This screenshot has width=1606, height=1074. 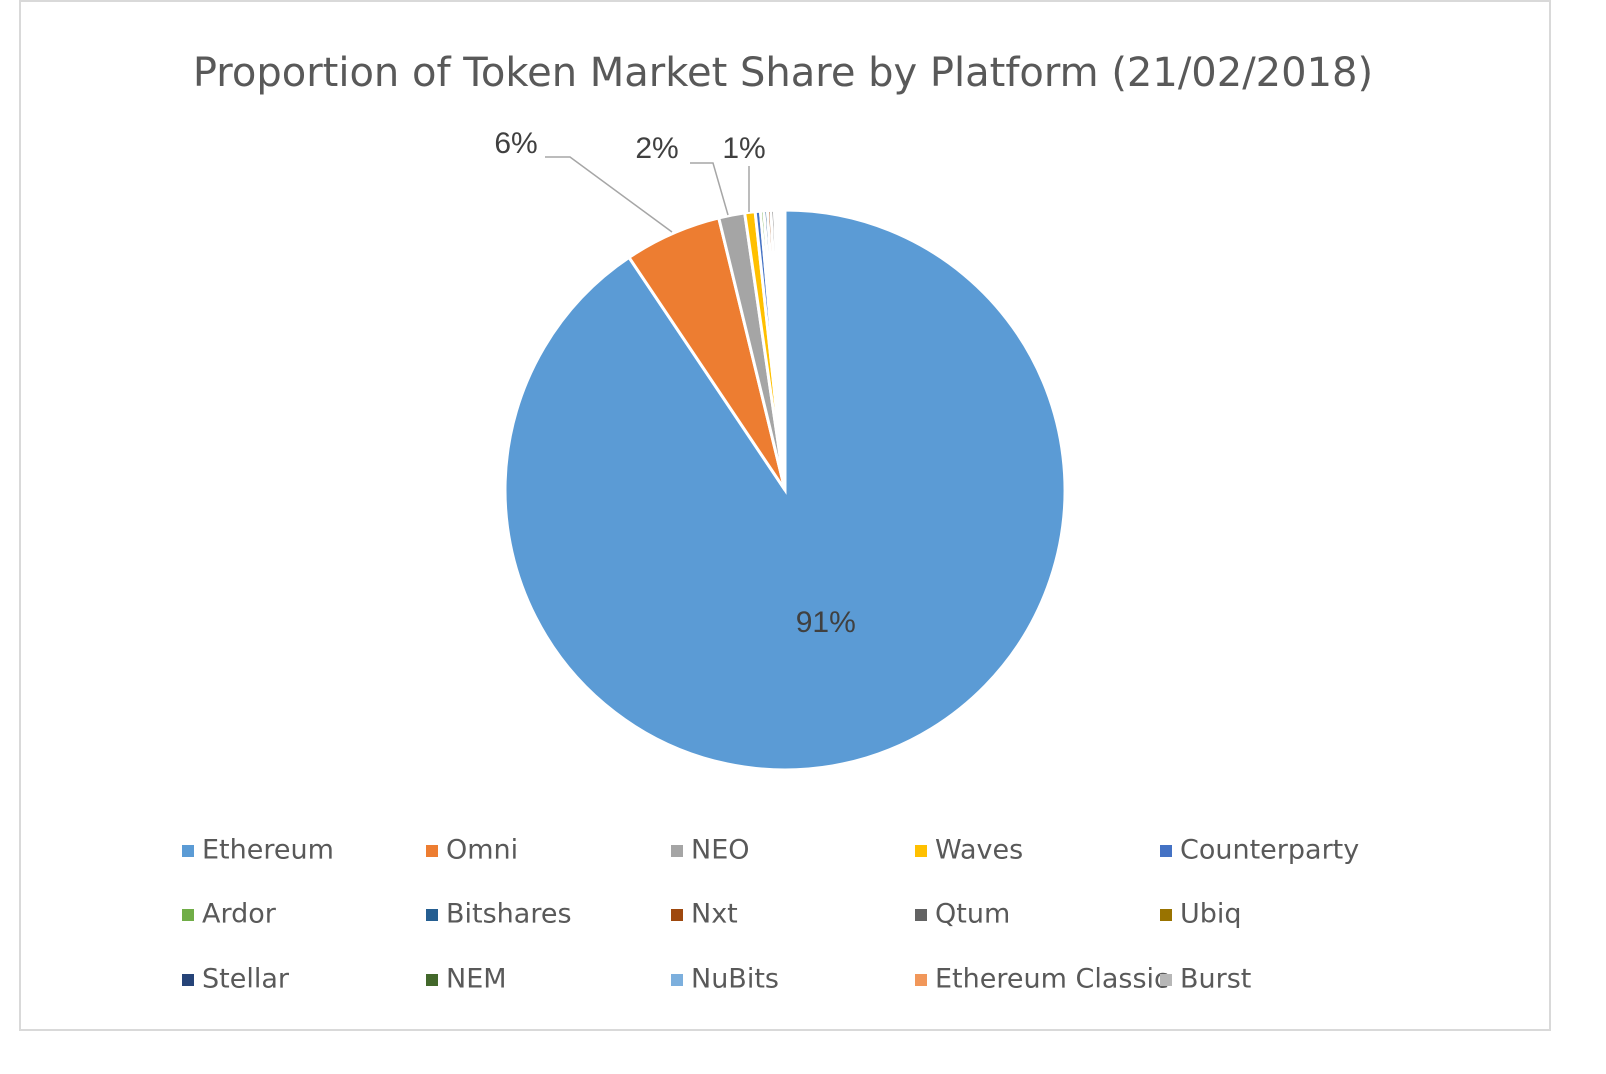 What do you see at coordinates (720, 850) in the screenshot?
I see `legend-label: NEO` at bounding box center [720, 850].